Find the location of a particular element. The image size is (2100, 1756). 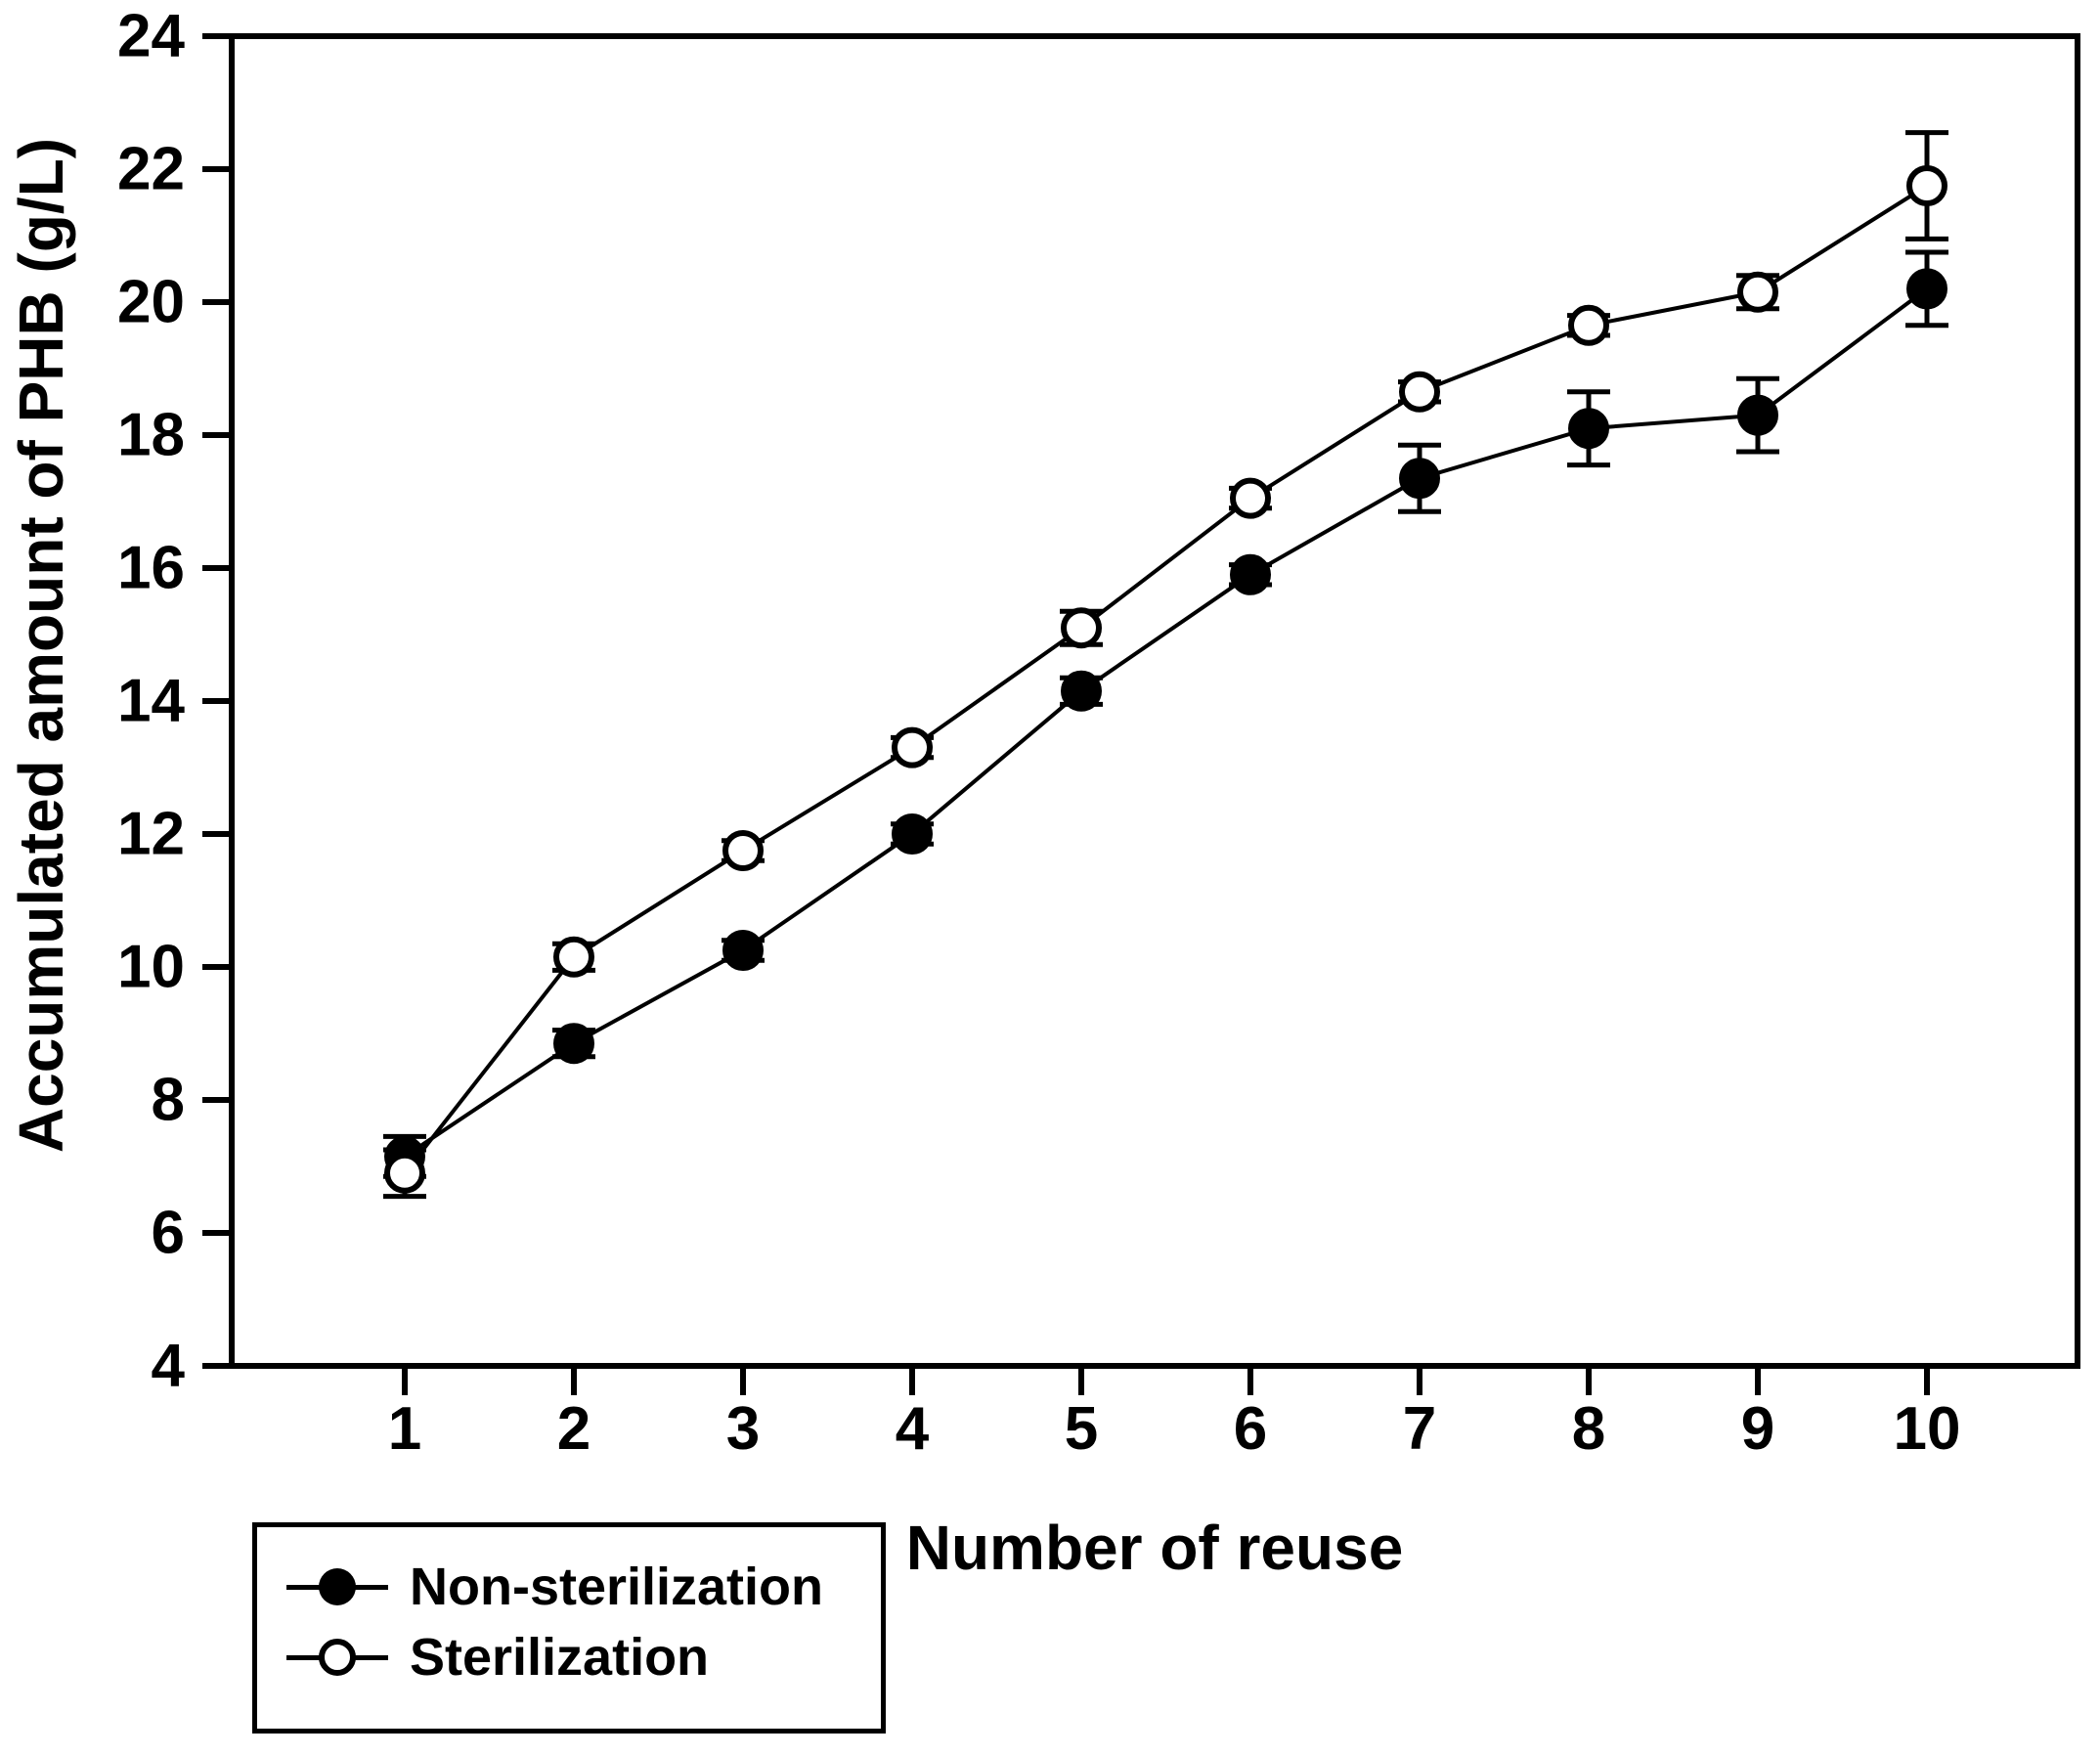

y-axis-title: Accumulated amount of PHB (g/L) is located at coordinates (41, 645).